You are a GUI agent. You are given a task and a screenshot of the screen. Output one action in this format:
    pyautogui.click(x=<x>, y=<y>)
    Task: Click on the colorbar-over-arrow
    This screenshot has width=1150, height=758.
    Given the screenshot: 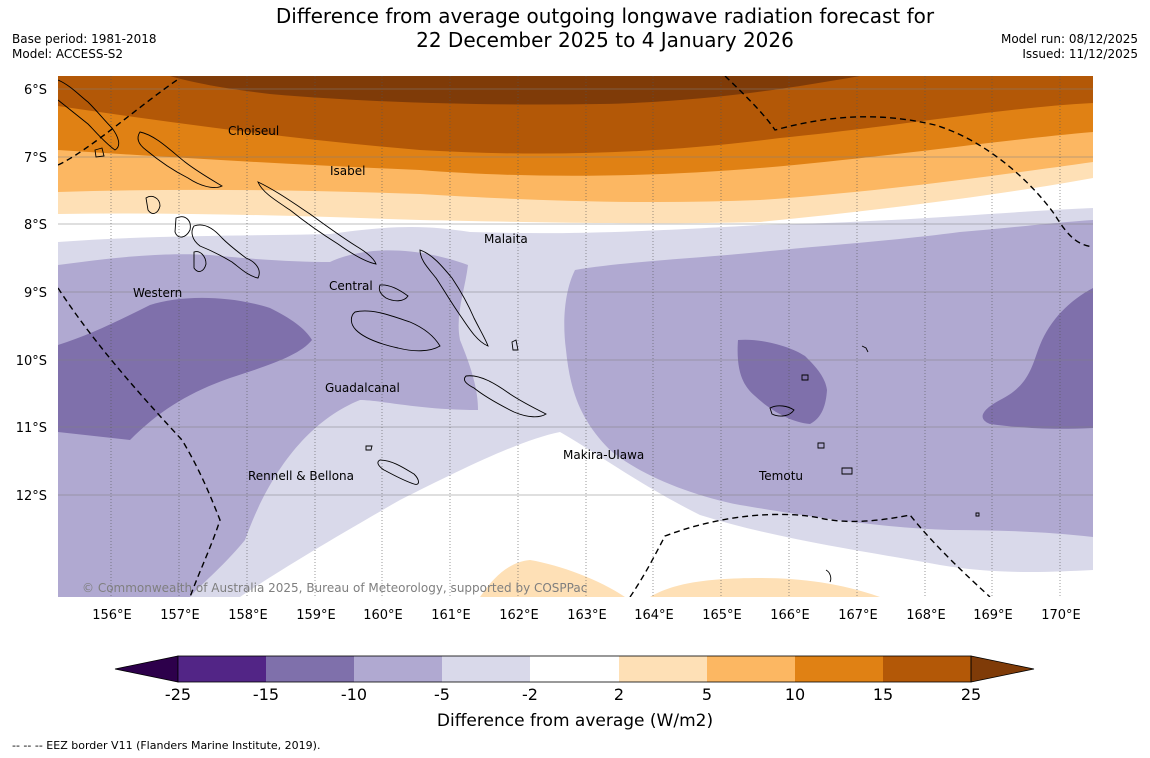 What is the action you would take?
    pyautogui.click(x=1002, y=669)
    